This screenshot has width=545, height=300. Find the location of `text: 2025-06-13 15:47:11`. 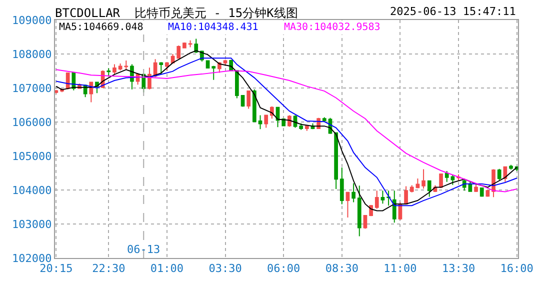

text: 2025-06-13 15:47:11 is located at coordinates (453, 11).